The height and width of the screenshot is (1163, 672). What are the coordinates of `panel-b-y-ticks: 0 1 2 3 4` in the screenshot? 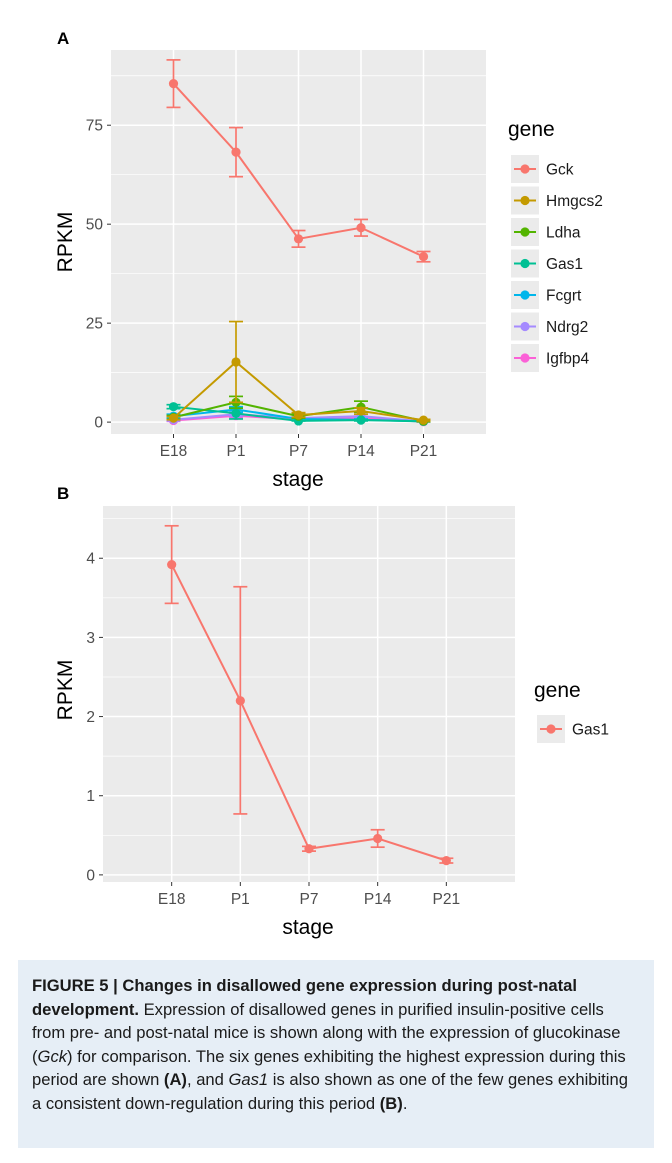 It's located at (94, 717).